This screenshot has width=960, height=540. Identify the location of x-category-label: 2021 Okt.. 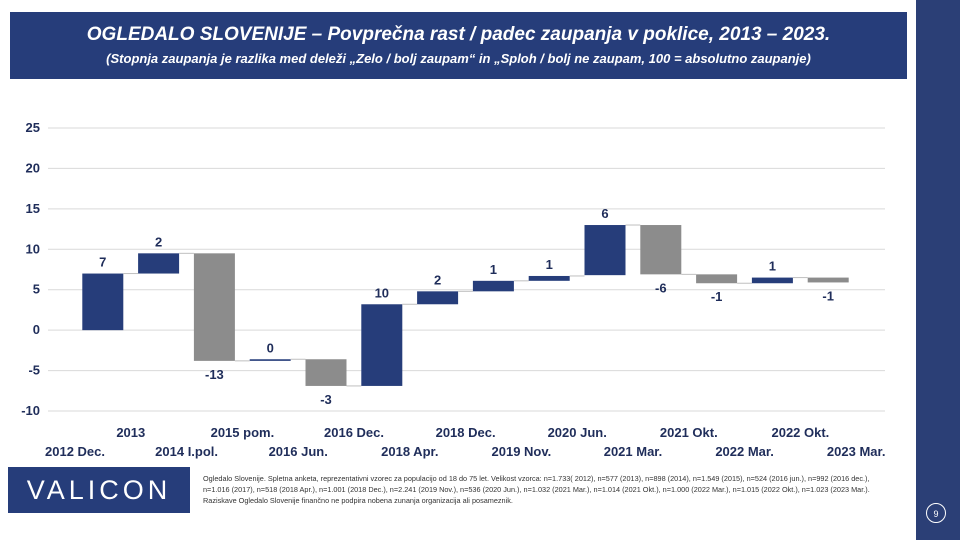
(689, 432).